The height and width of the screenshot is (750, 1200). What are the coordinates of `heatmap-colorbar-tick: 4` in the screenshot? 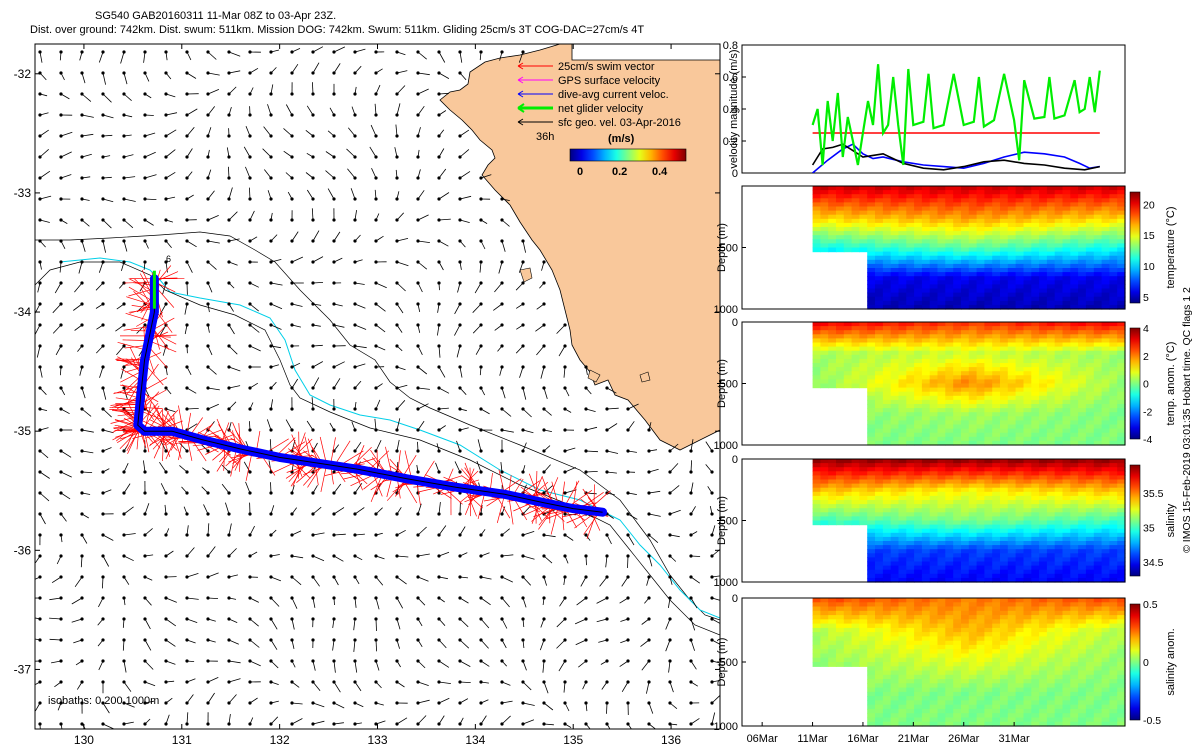 It's located at (1146, 329).